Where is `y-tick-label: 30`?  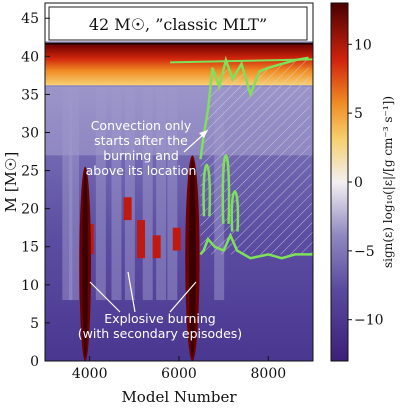
y-tick-label: 30 is located at coordinates (30, 133).